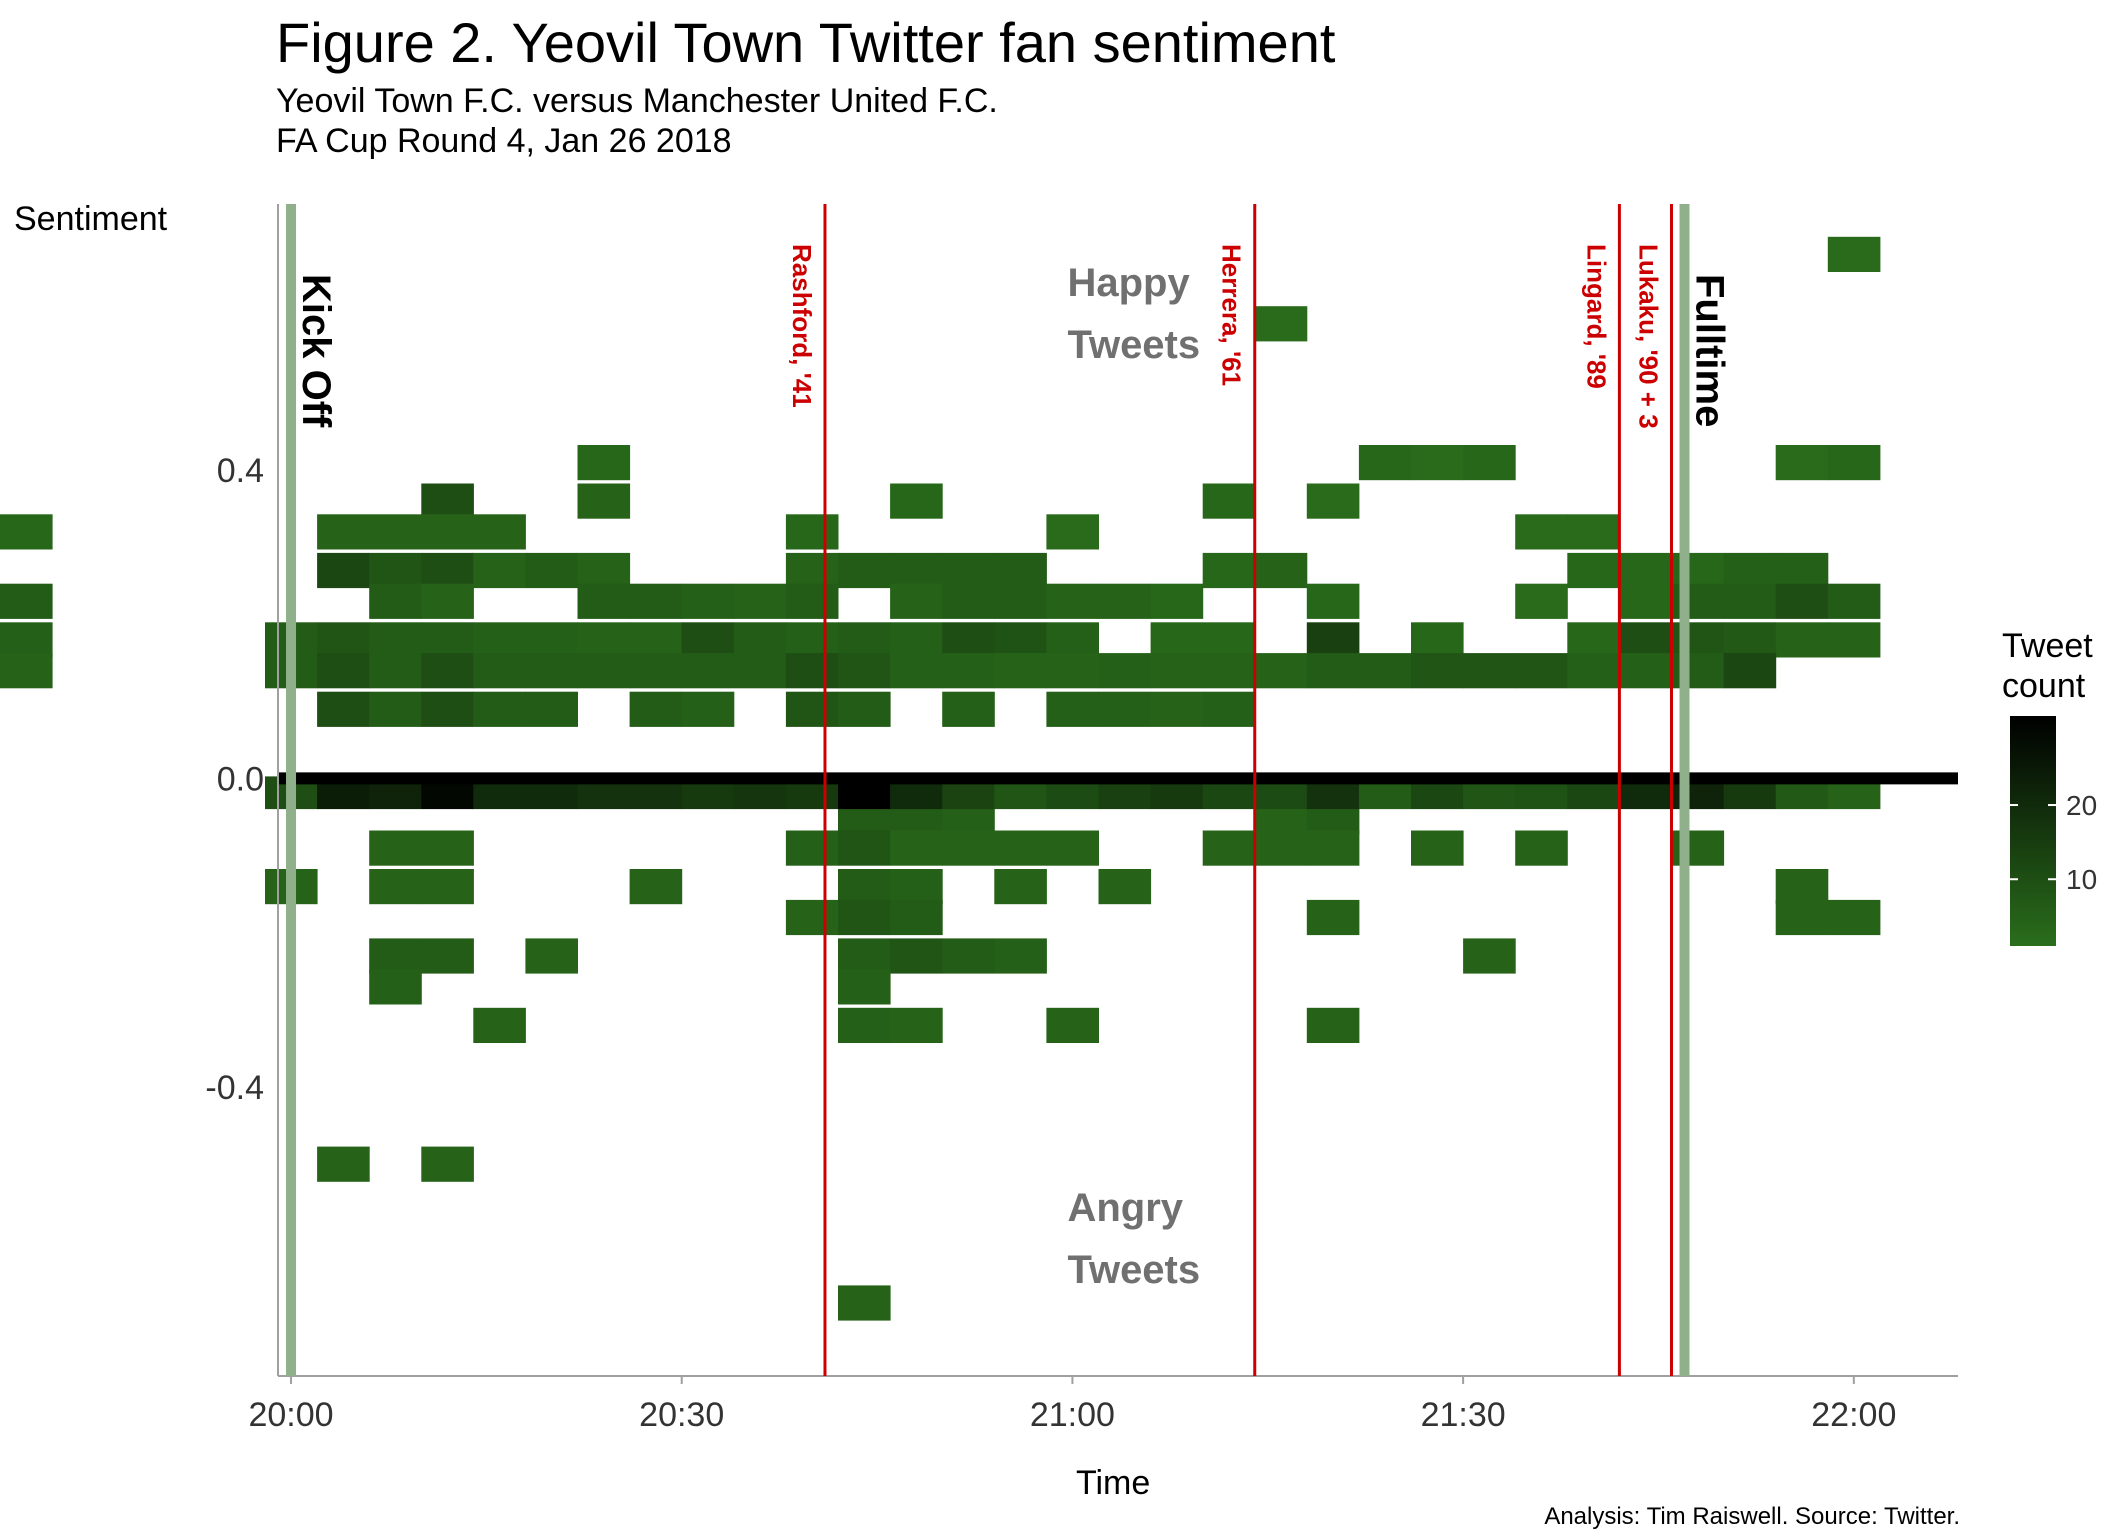  What do you see at coordinates (1710, 350) in the screenshot?
I see `fulltime-label: Fulltime` at bounding box center [1710, 350].